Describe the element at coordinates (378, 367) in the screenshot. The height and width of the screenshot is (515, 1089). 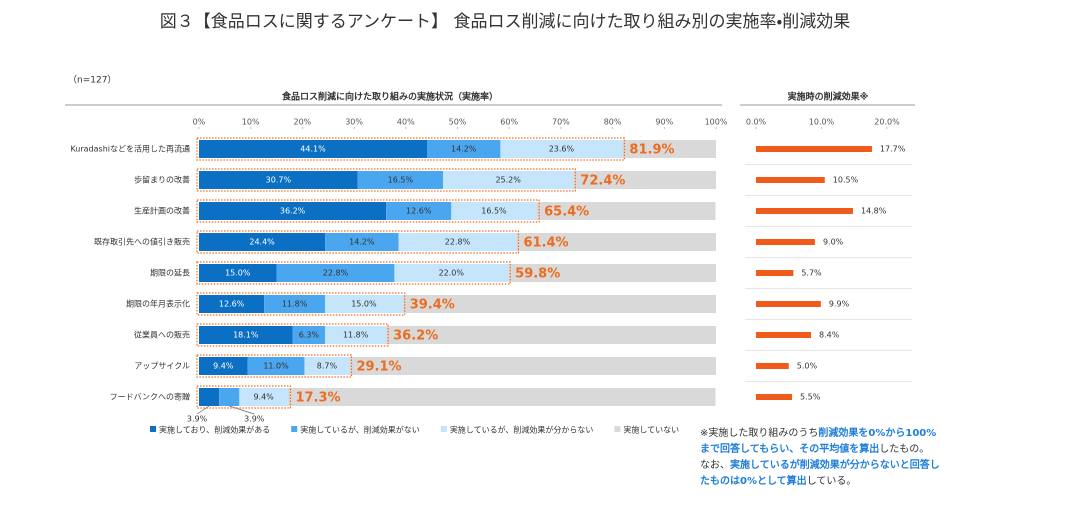
I see `total-label: 29.1%` at that location.